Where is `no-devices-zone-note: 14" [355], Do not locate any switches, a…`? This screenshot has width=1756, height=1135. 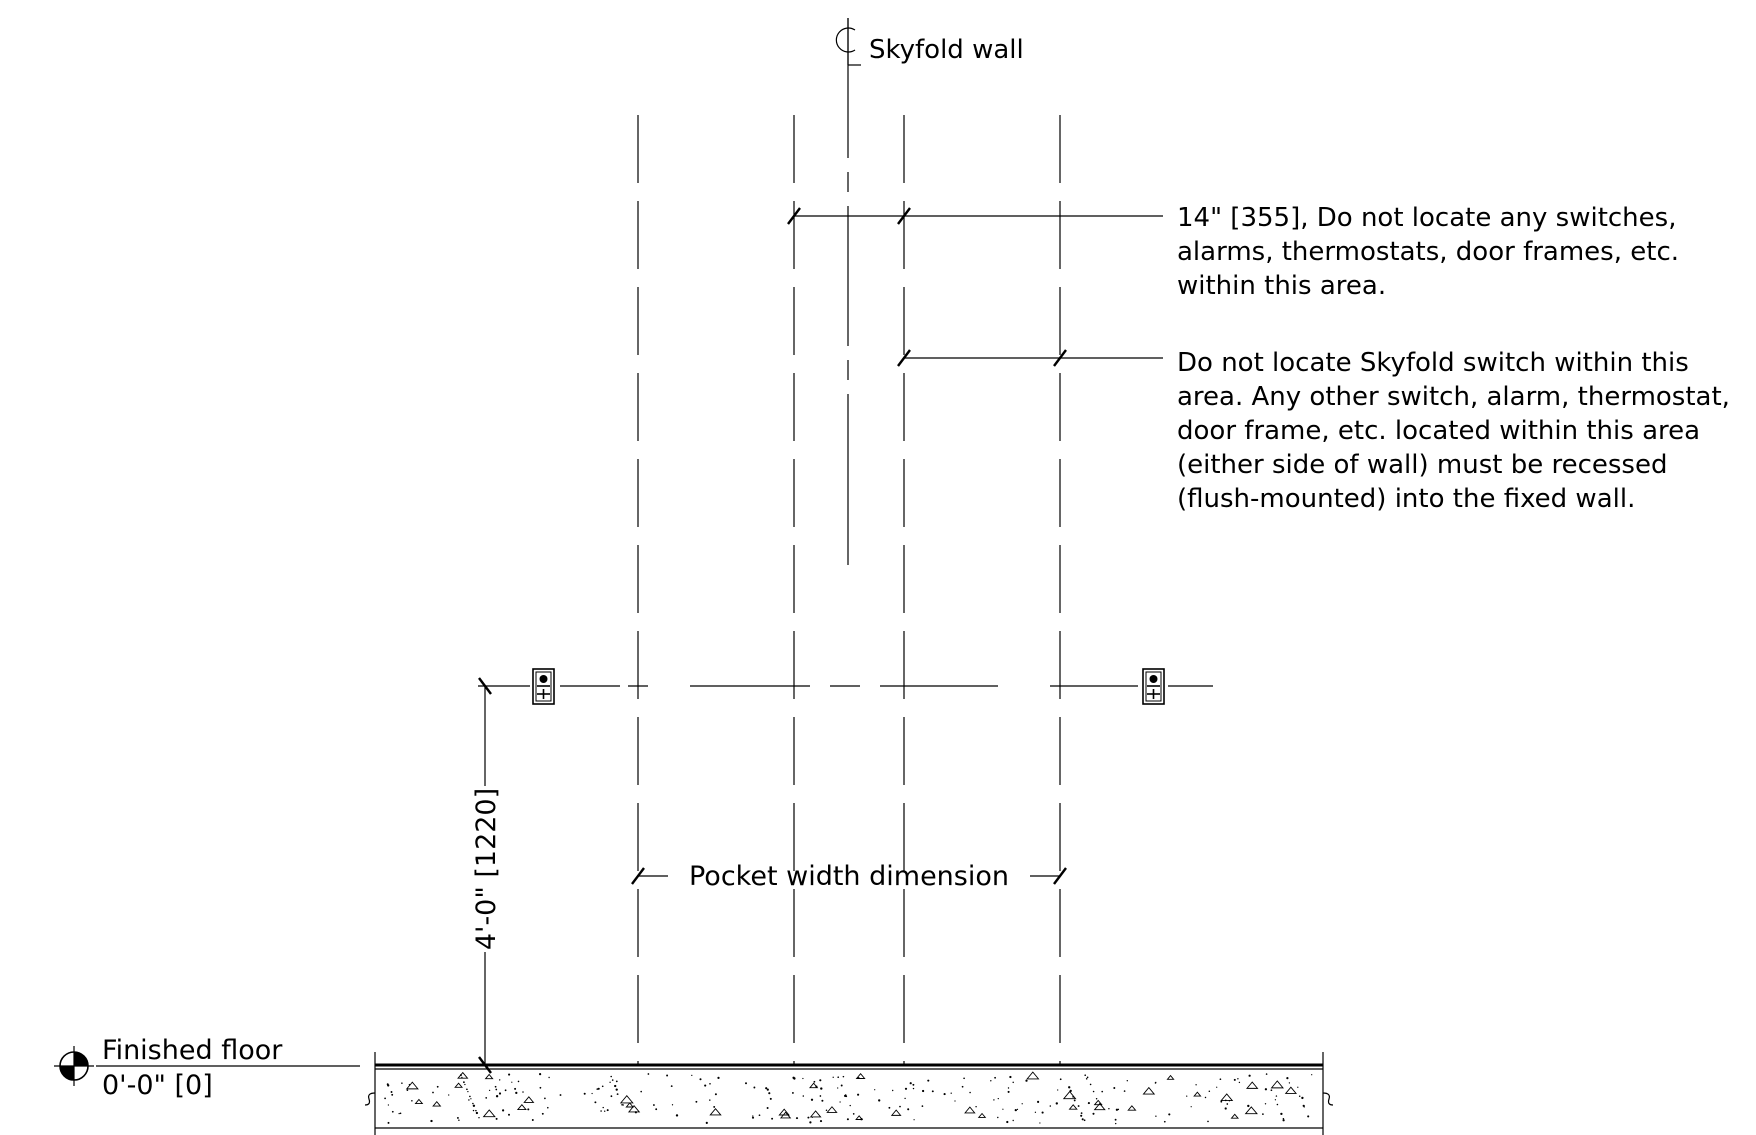
no-devices-zone-note: 14" [355], Do not locate any switches, a… is located at coordinates (1432, 252).